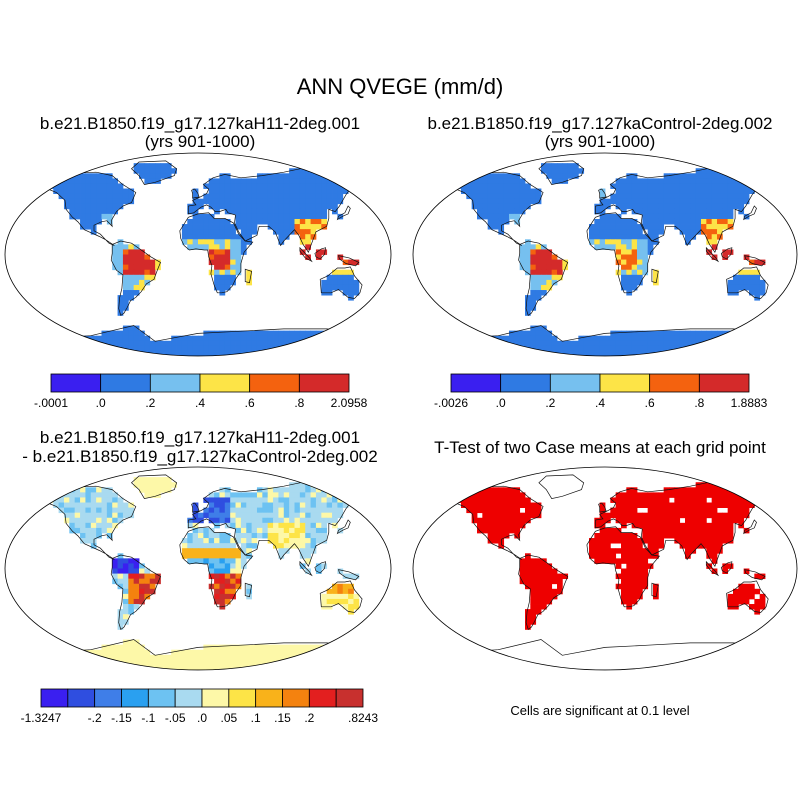  I want to click on colorbar-case2-tick-6: 1.8883, so click(749, 403).